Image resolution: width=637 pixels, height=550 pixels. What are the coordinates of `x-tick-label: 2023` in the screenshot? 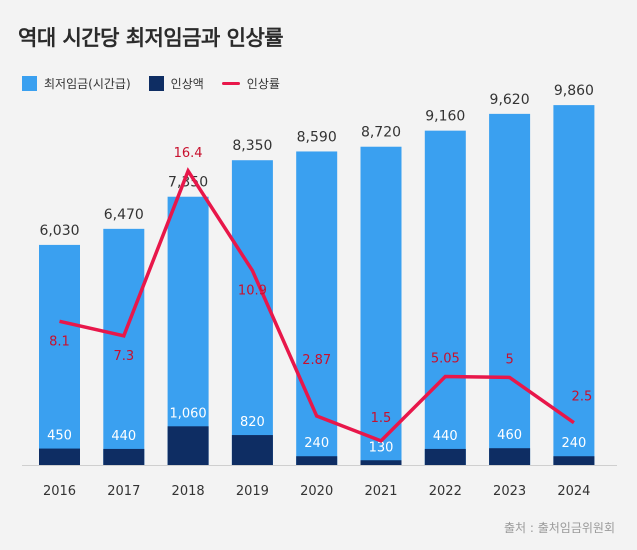 It's located at (509, 491).